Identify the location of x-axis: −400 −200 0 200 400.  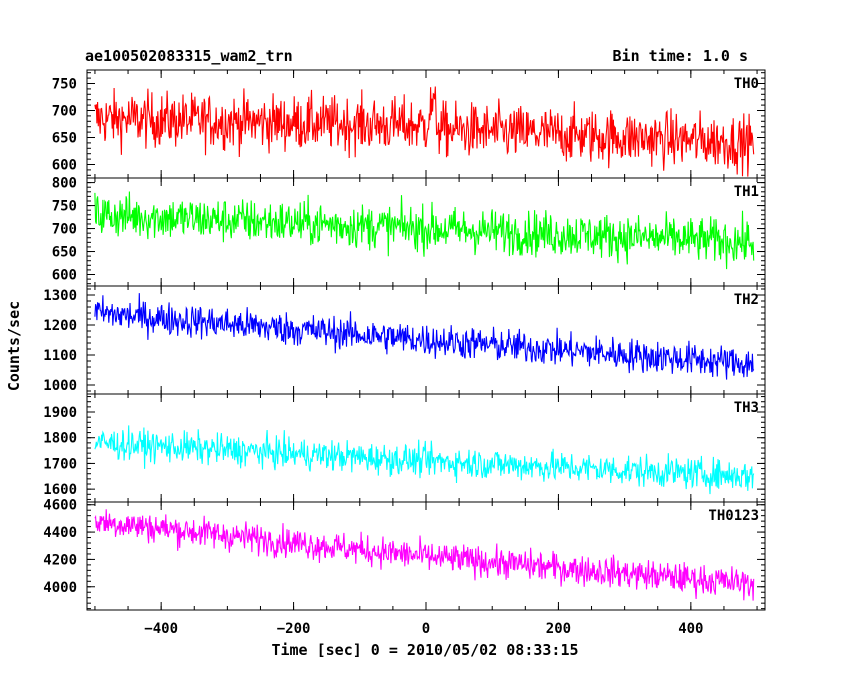
(423, 629).